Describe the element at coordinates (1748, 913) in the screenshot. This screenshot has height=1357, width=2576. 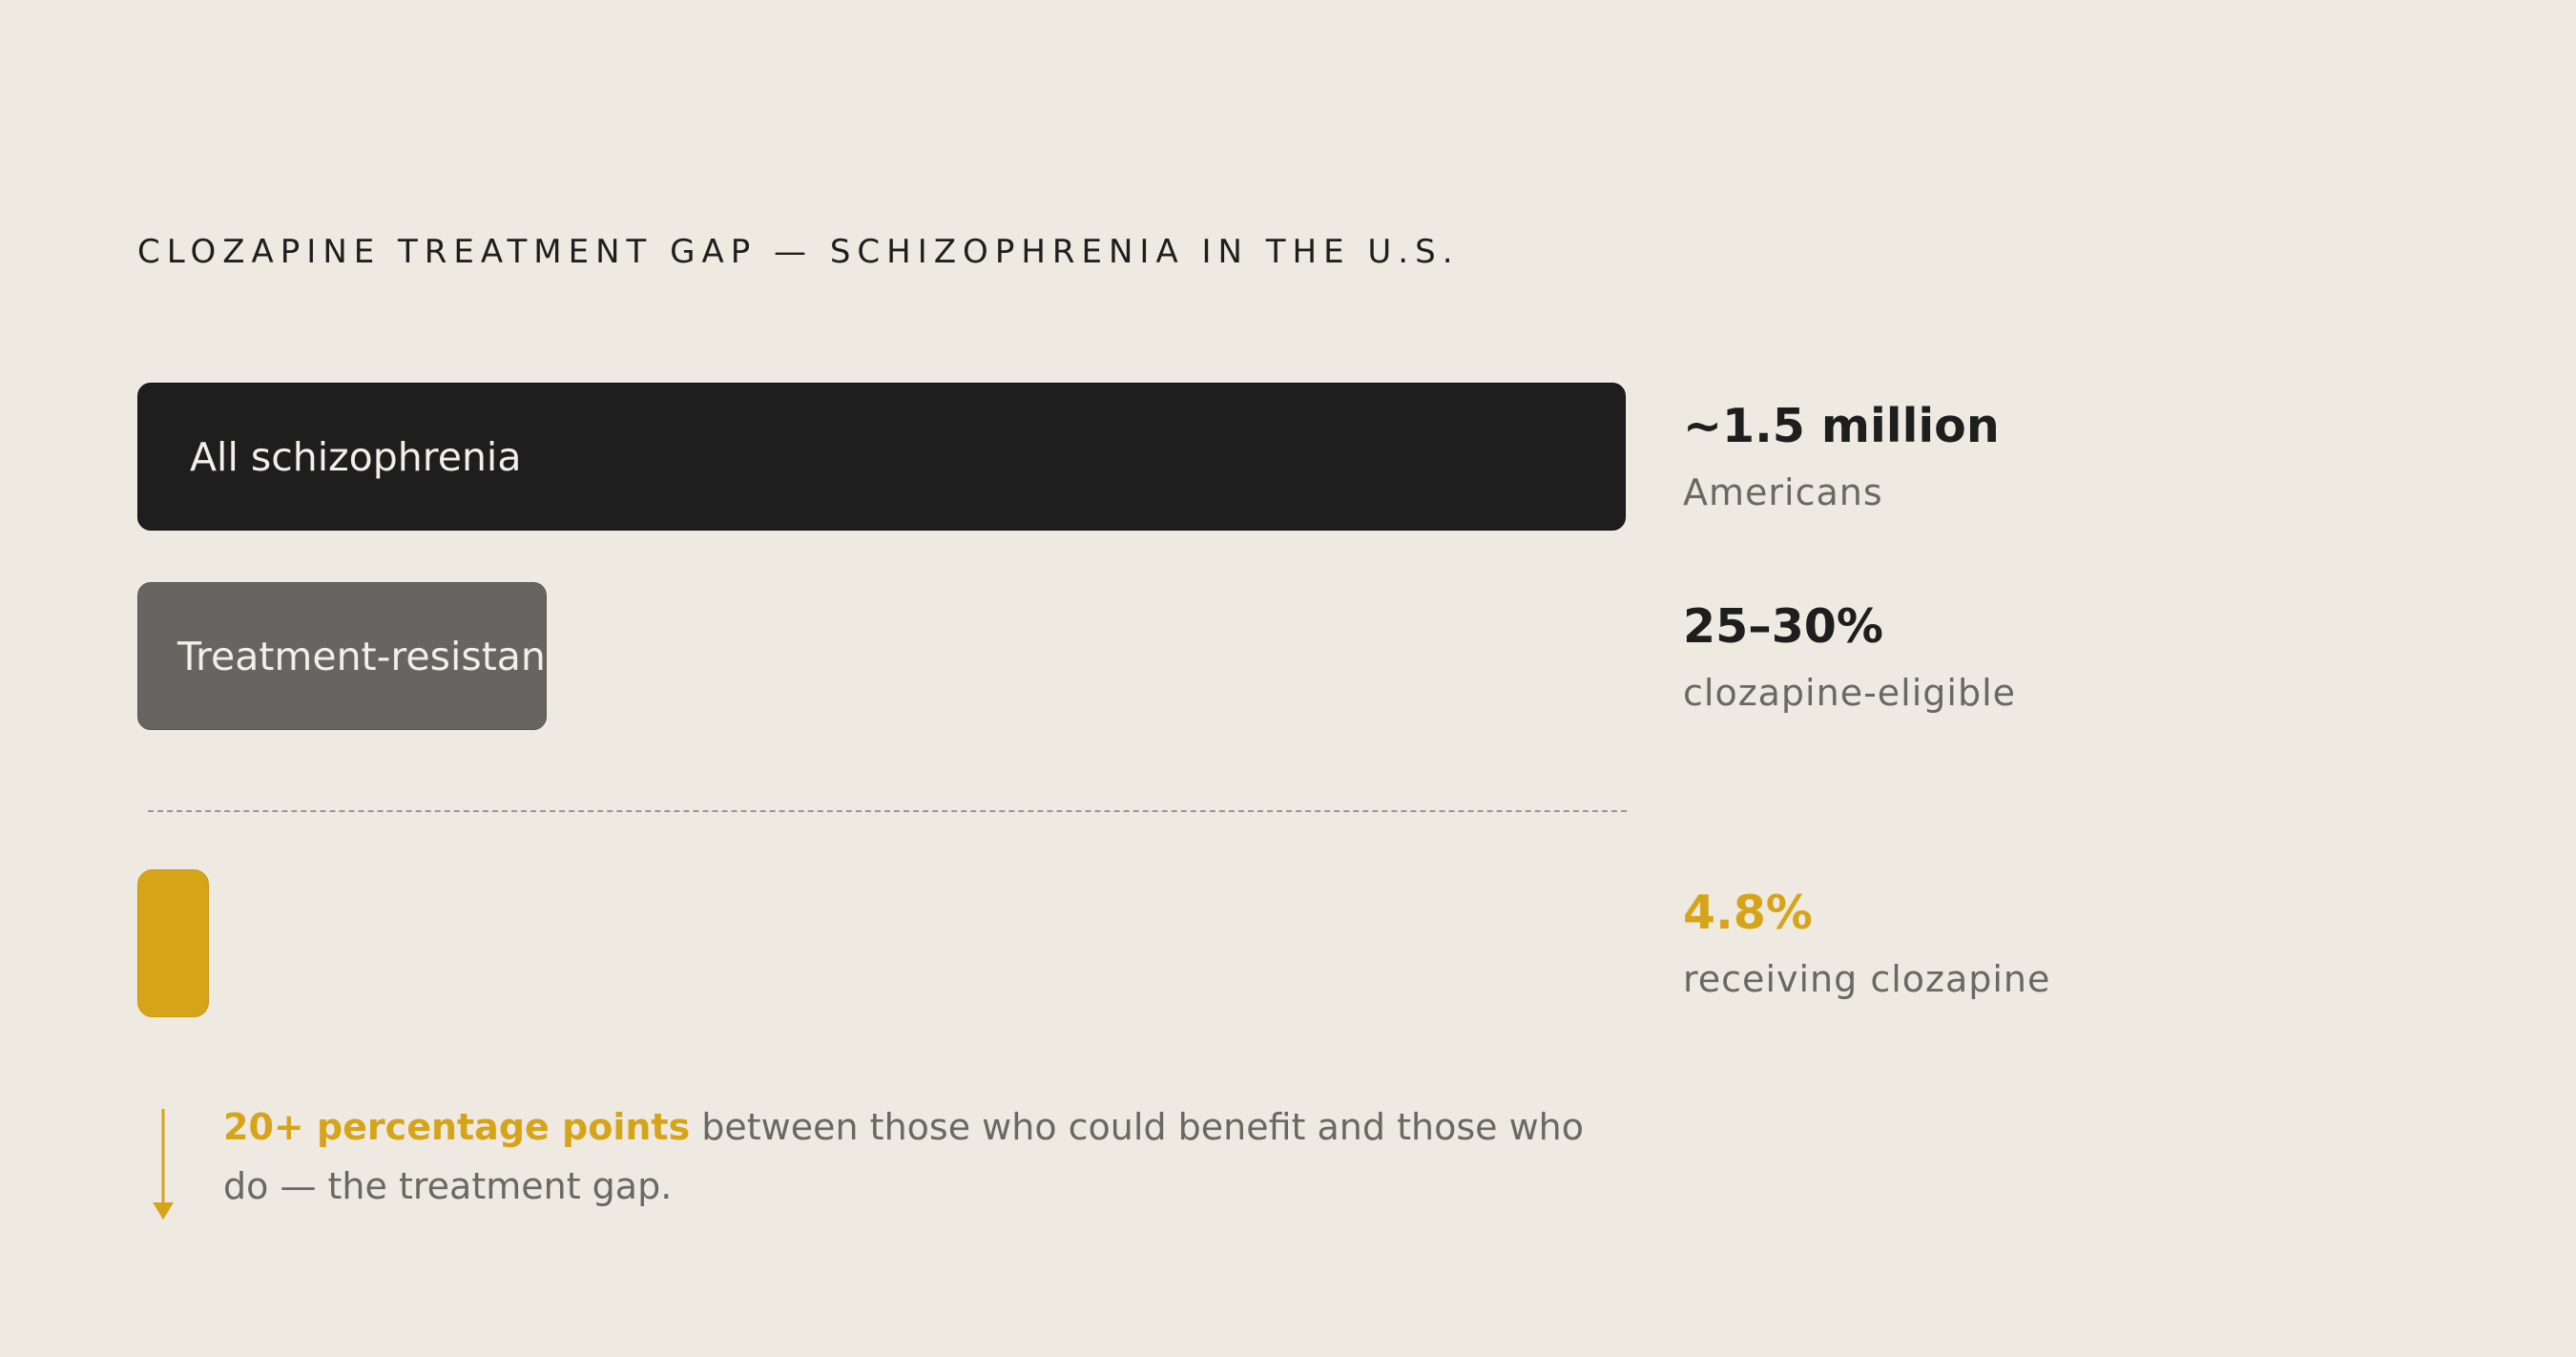
I see `stat-value-receiving-clozapine: 4.8%` at that location.